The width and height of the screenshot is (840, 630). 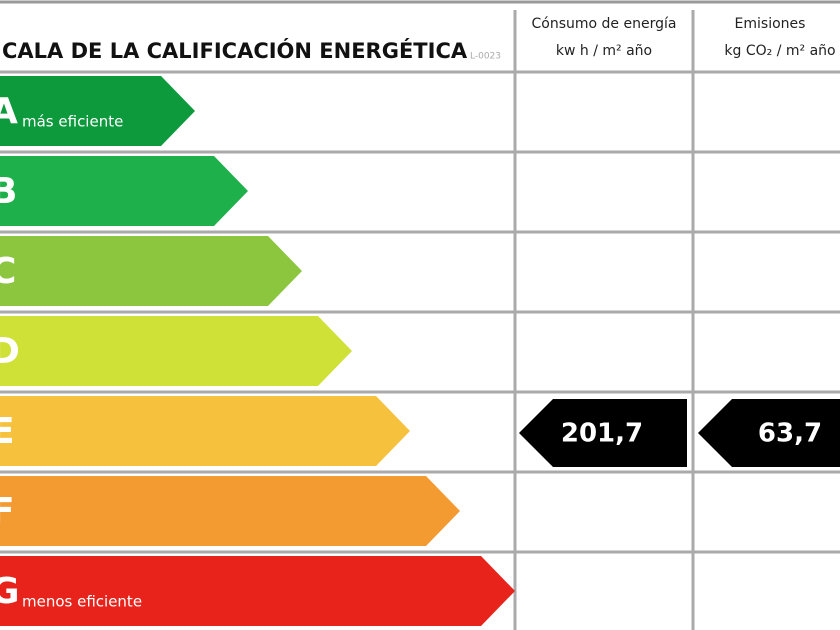 I want to click on value-label: 63,7, so click(x=790, y=434).